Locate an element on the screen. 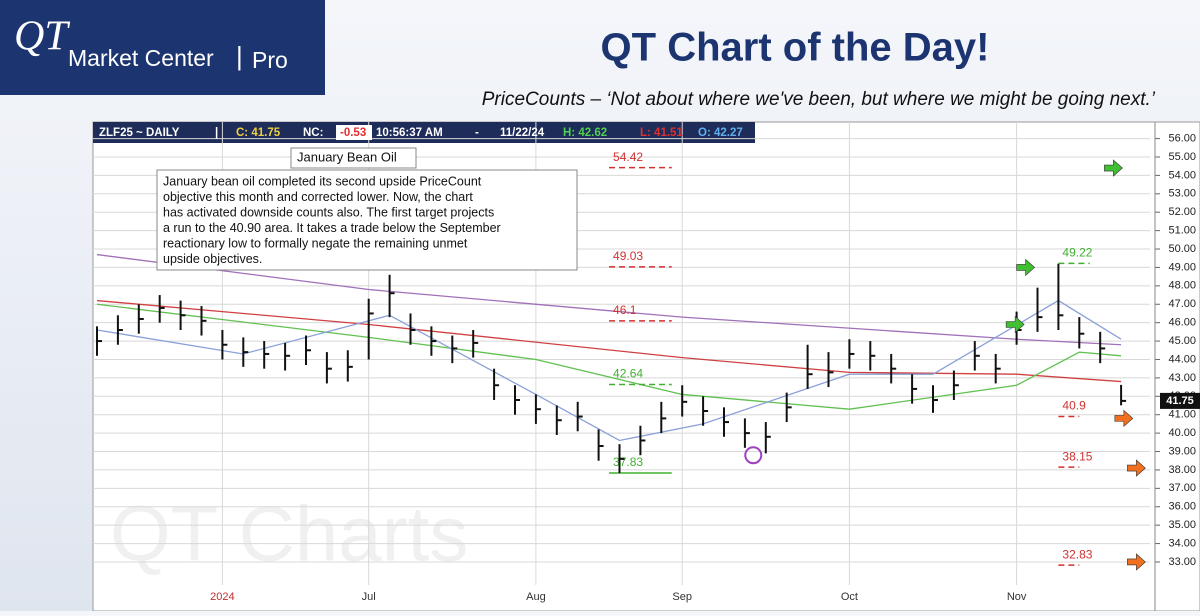  logo-sep: | is located at coordinates (239, 56).